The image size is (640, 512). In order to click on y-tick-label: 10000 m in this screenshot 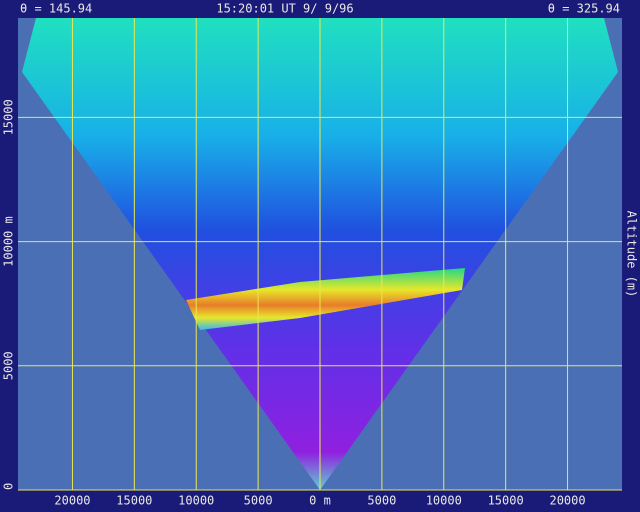, I will do `click(9, 241)`.